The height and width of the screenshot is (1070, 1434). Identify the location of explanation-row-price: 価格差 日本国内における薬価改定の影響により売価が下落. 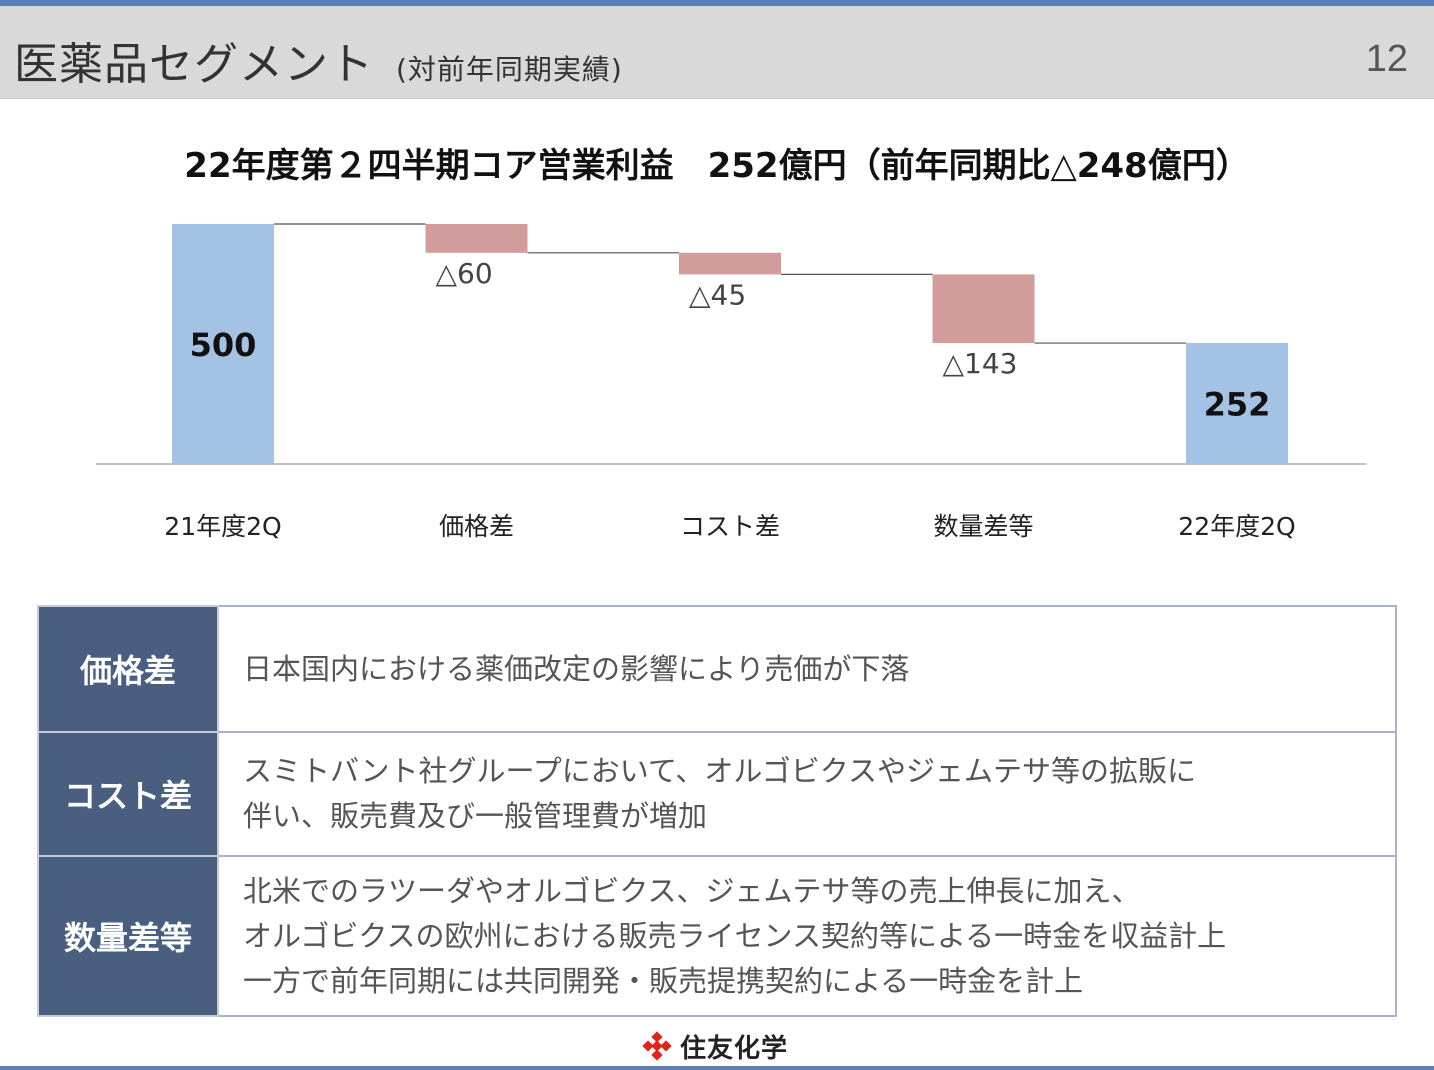
(717, 669).